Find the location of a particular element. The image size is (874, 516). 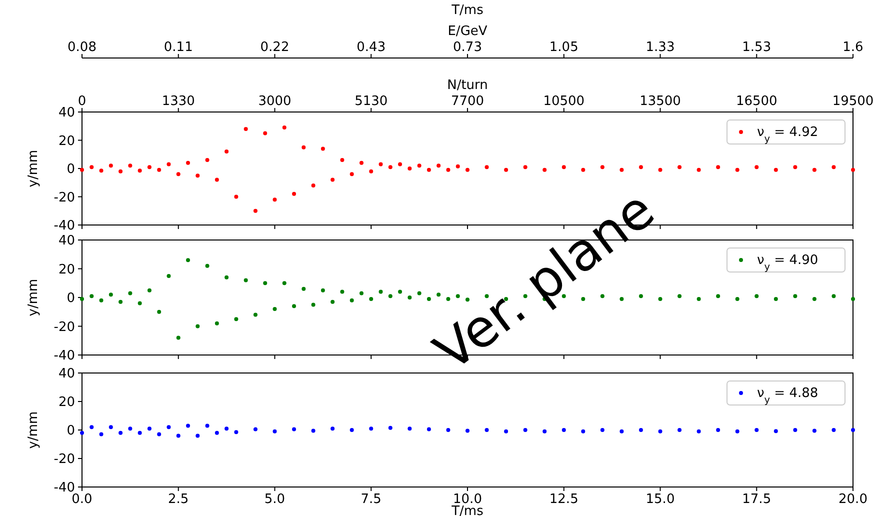

x-tick-label: 17.5 is located at coordinates (757, 499).